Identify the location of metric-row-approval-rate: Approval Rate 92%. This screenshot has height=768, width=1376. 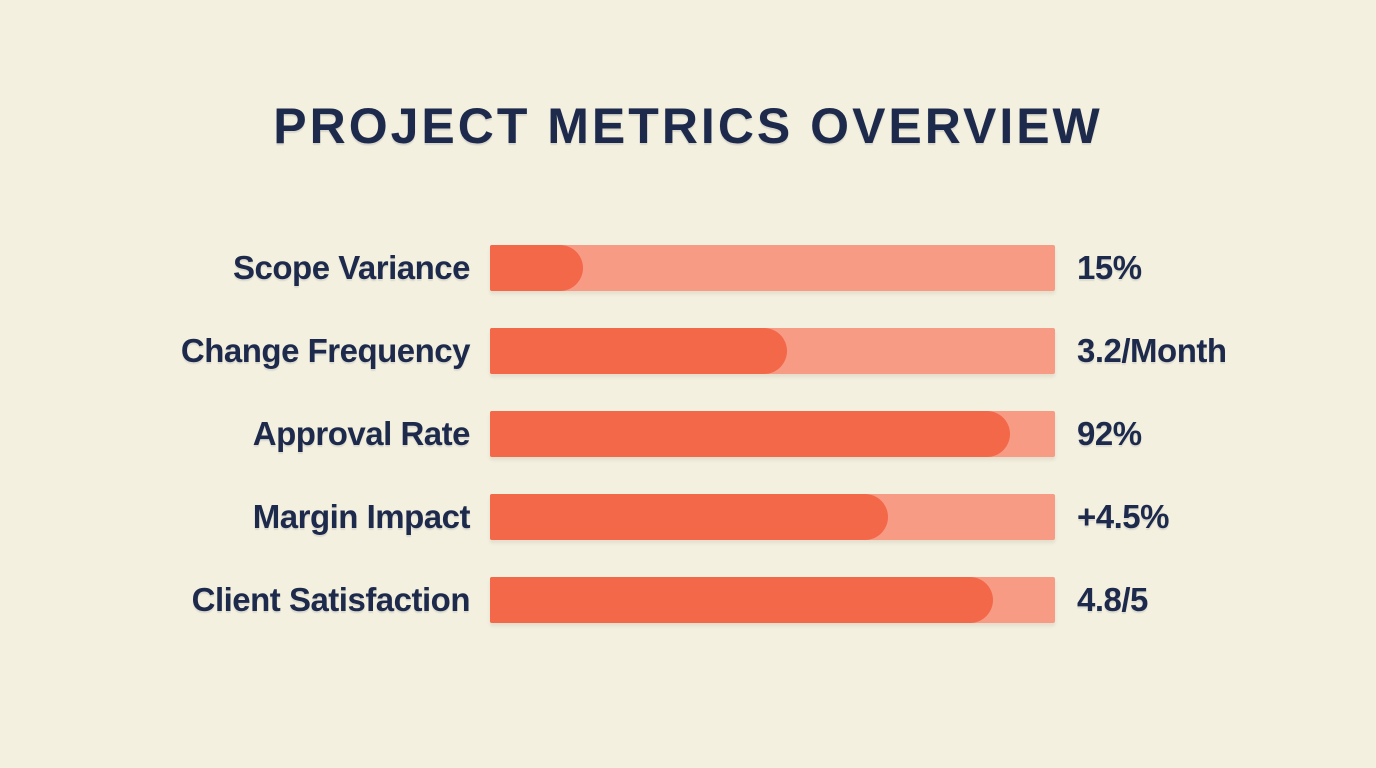
(688, 434).